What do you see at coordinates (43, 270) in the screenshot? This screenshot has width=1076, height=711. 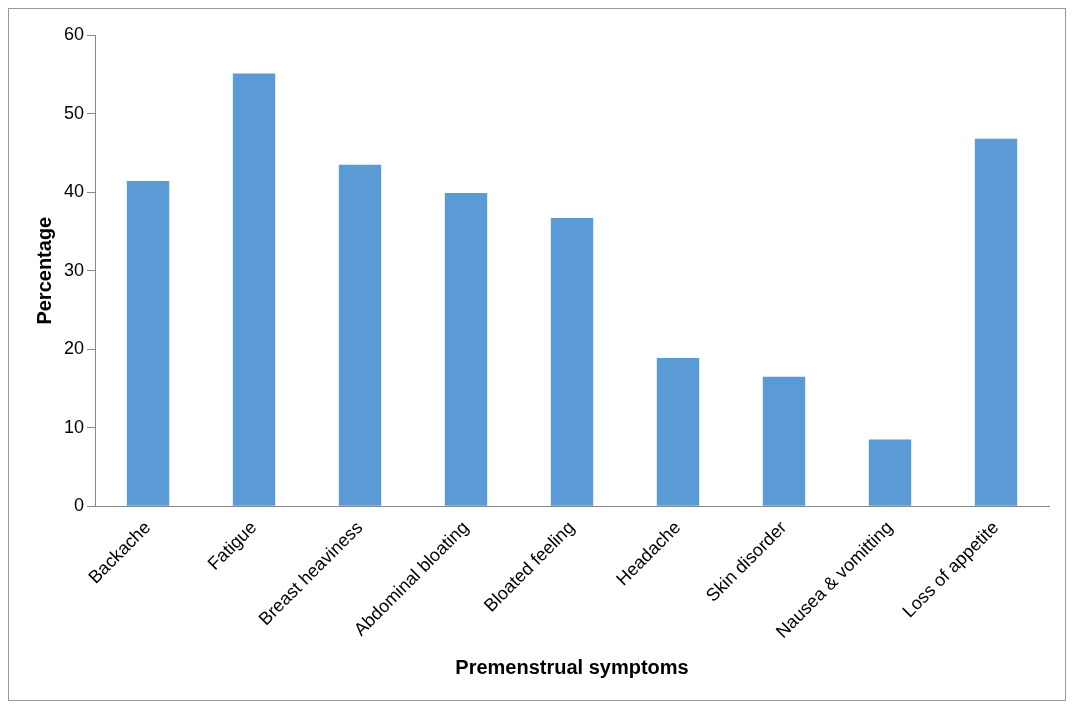 I see `y-axis-title: Percentage` at bounding box center [43, 270].